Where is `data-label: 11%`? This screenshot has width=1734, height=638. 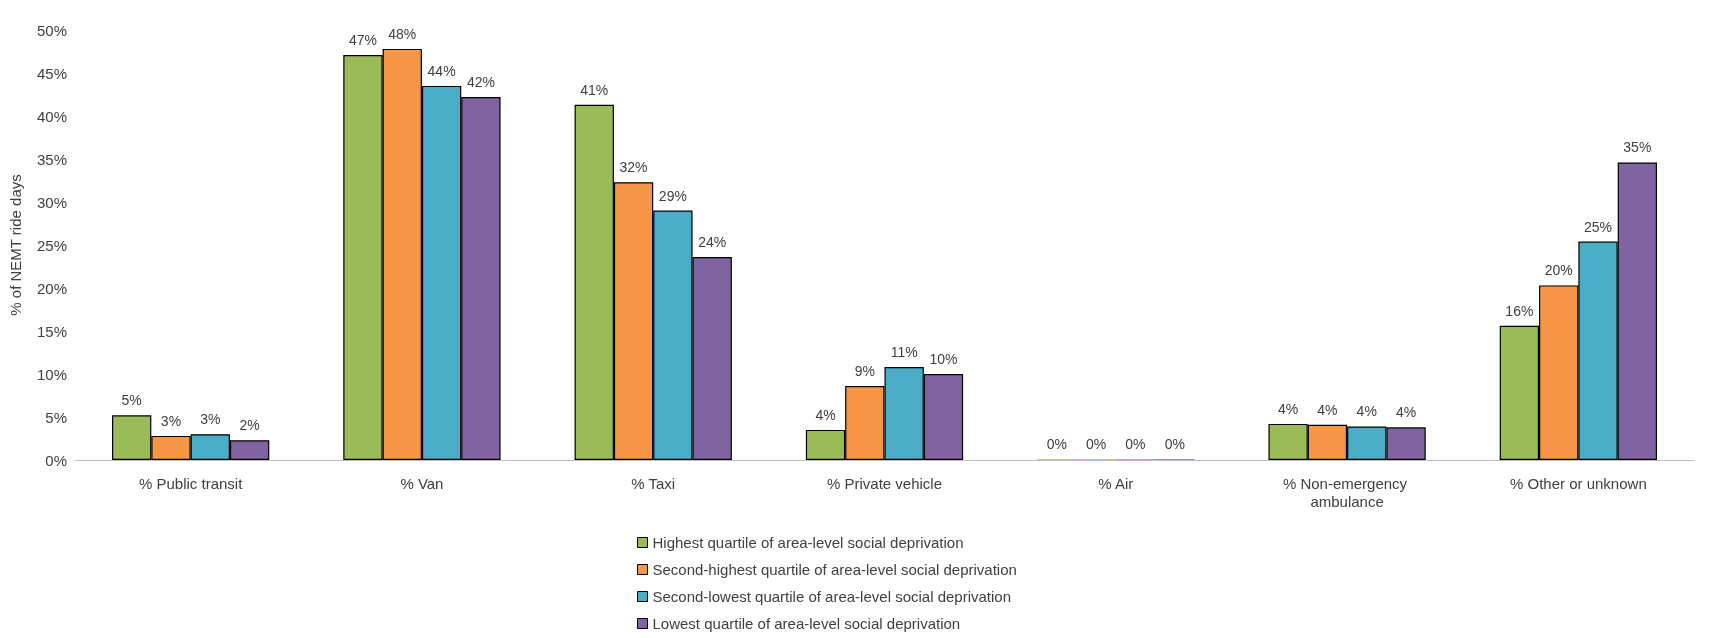
data-label: 11% is located at coordinates (904, 352).